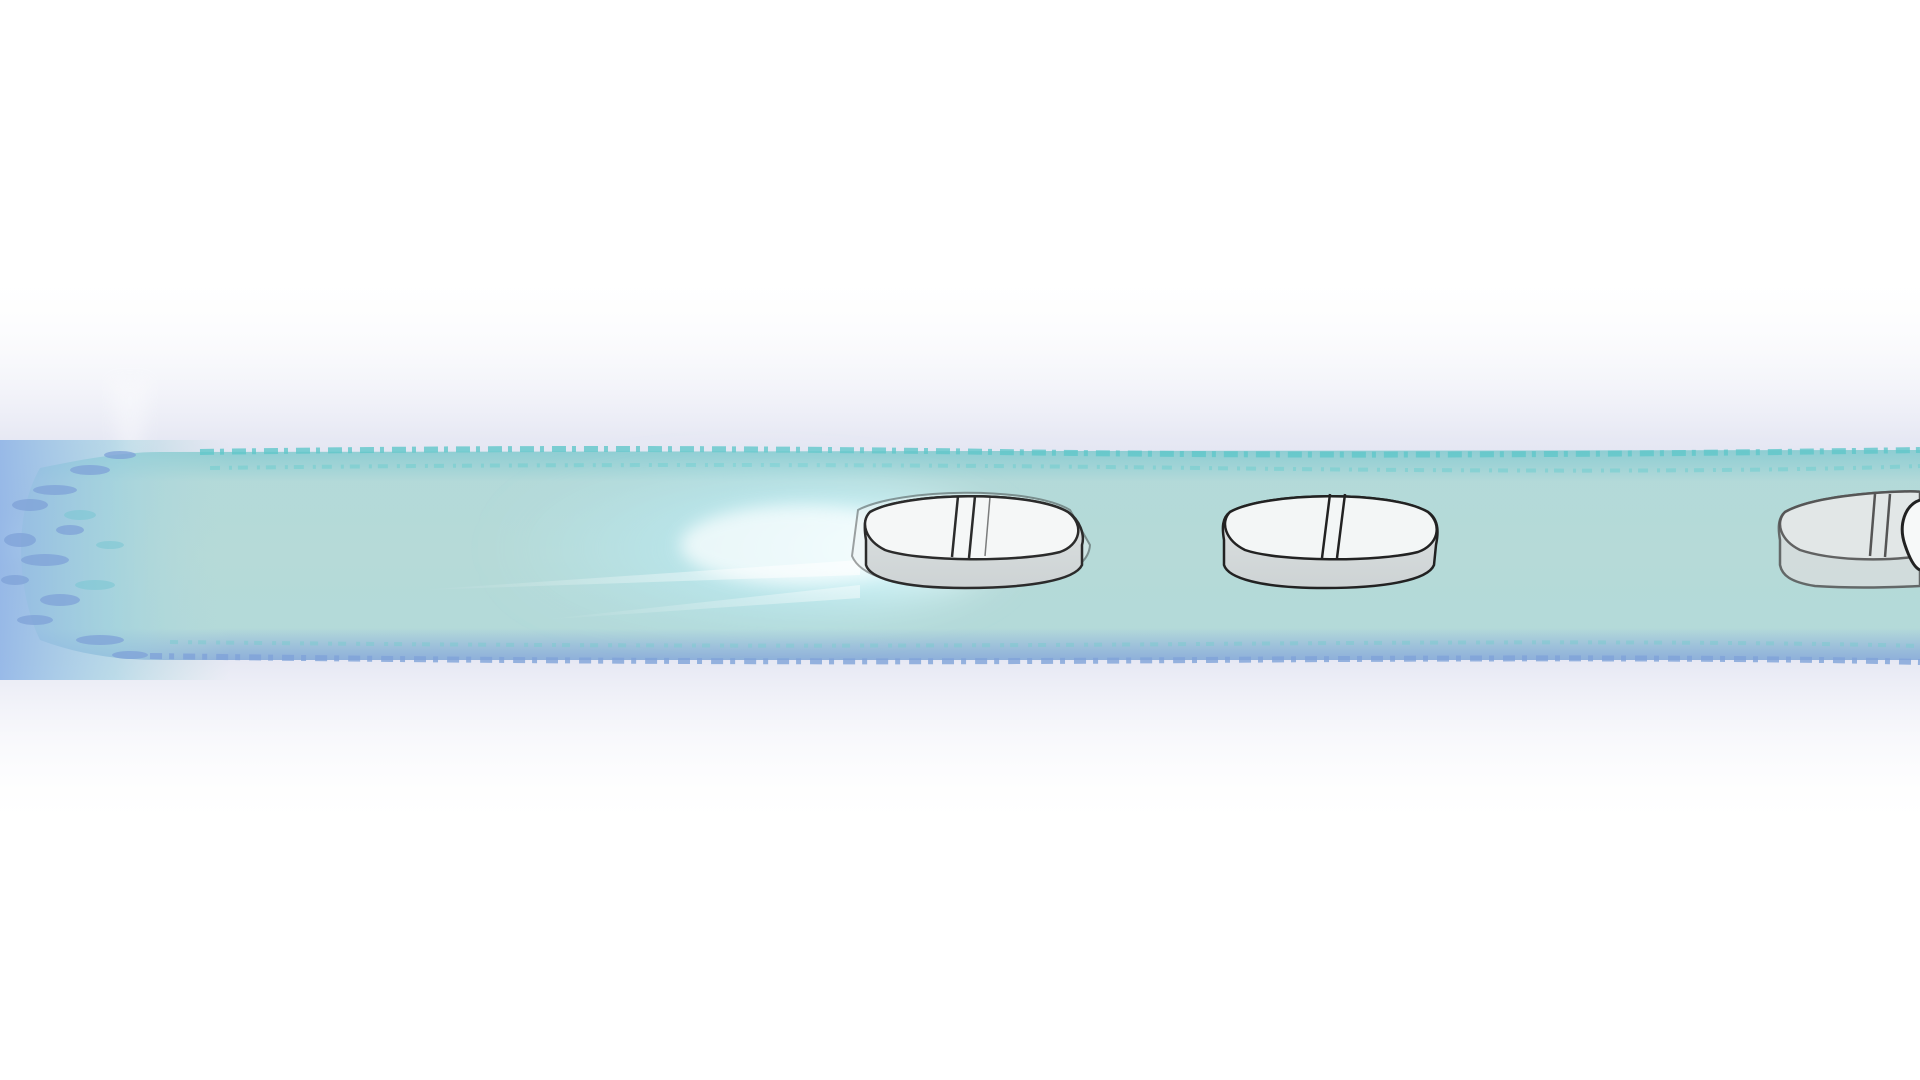 The width and height of the screenshot is (1920, 1080). Describe the element at coordinates (705, 549) in the screenshot. I see `light-beam` at that location.